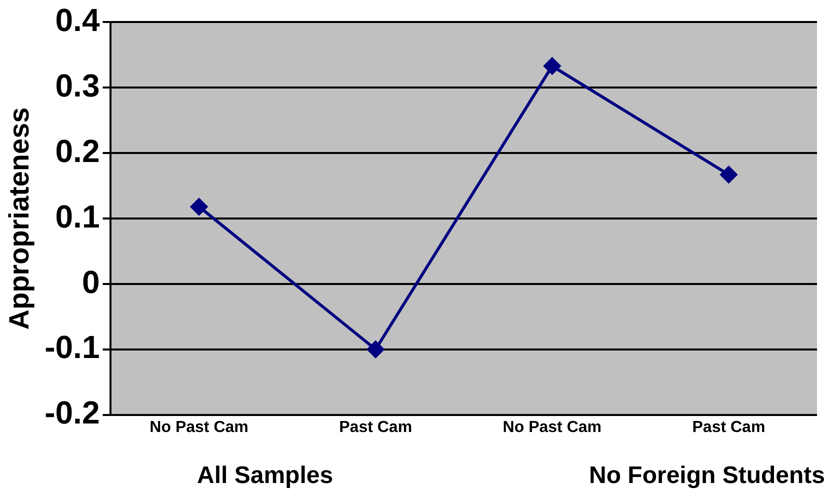 This screenshot has height=501, width=827. Describe the element at coordinates (91, 282) in the screenshot. I see `y-tick-label: 0` at that location.